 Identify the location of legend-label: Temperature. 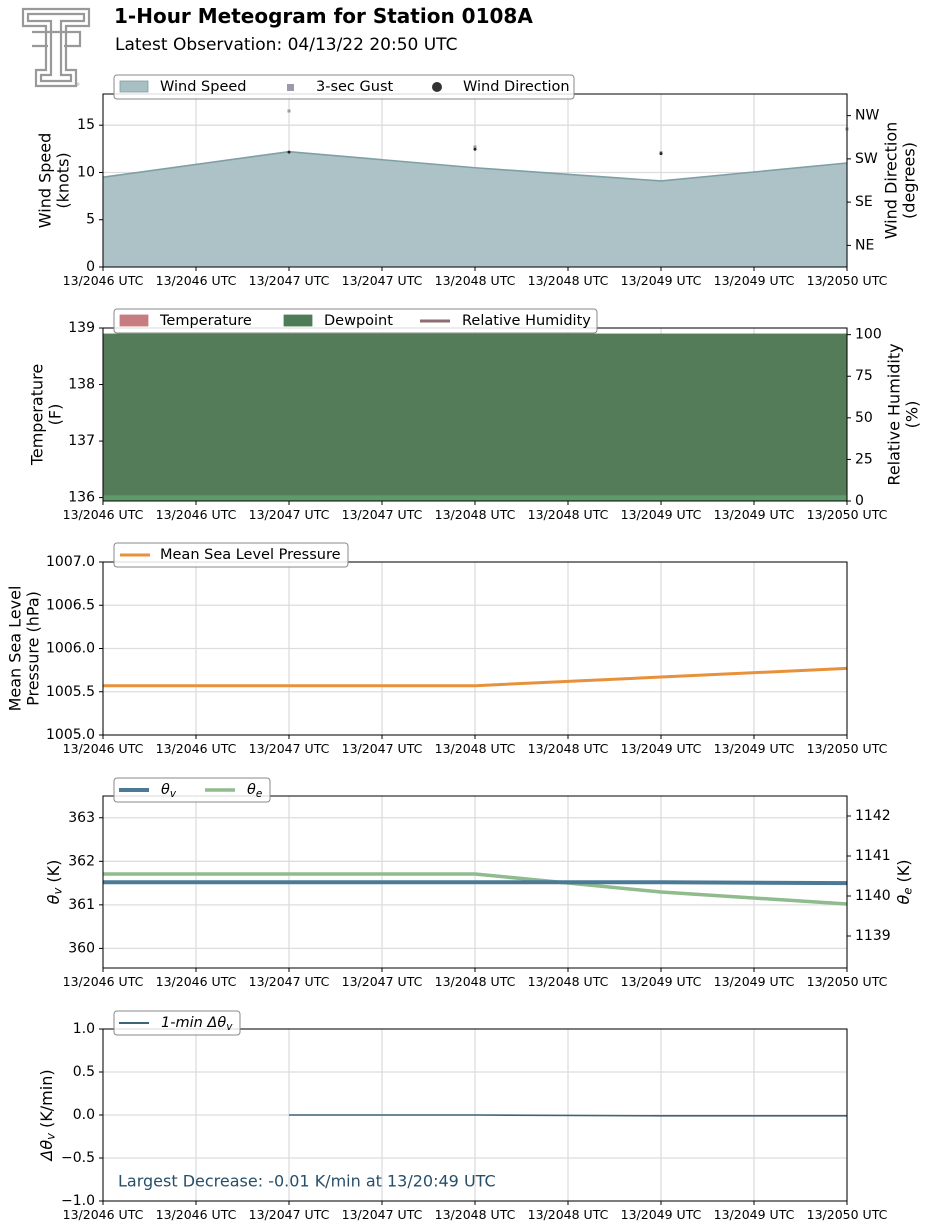
(205, 321).